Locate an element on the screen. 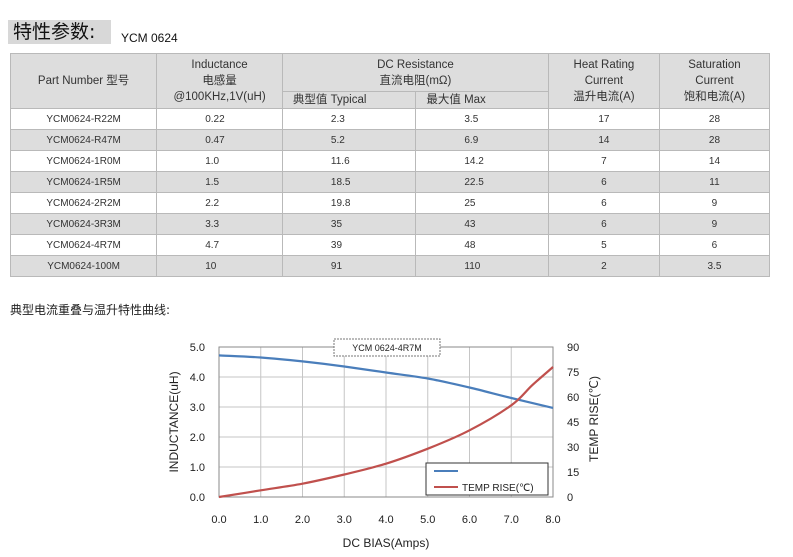 The image size is (793, 557). y-left-tick-label: 4.0 is located at coordinates (197, 378).